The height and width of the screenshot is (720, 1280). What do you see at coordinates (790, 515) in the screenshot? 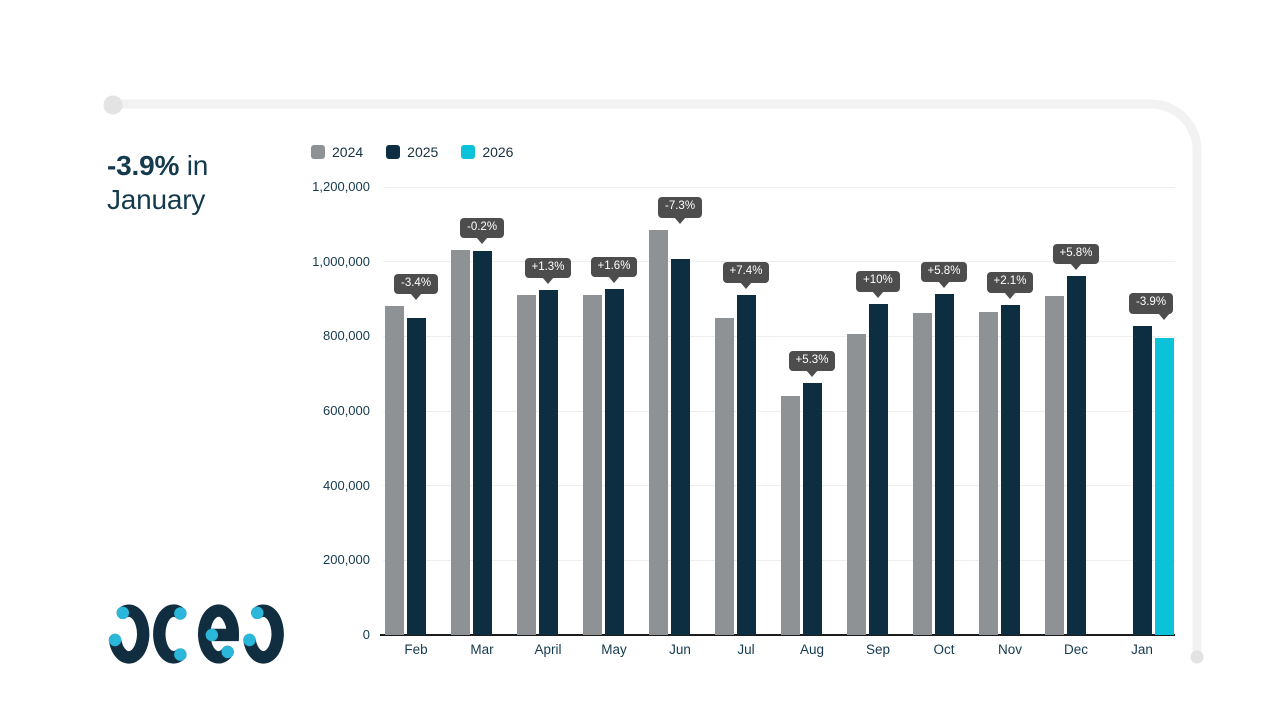
I see `bar-2024-aug` at bounding box center [790, 515].